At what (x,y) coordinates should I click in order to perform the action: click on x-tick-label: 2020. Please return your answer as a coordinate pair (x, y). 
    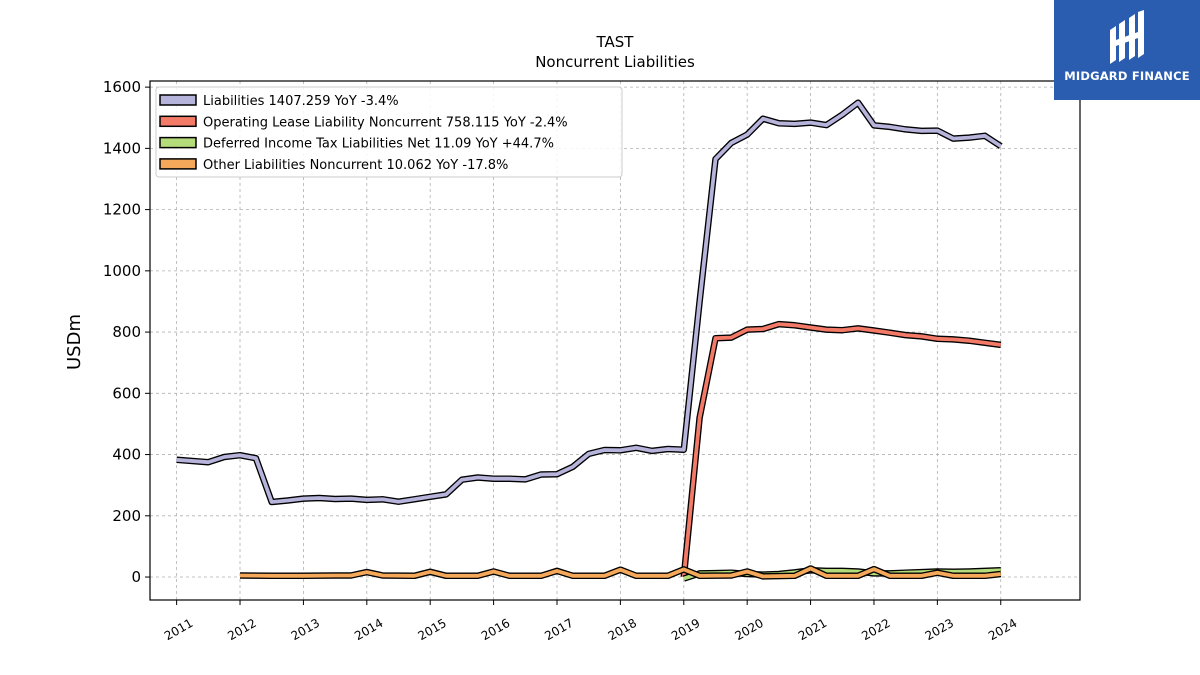
    Looking at the image, I should click on (748, 629).